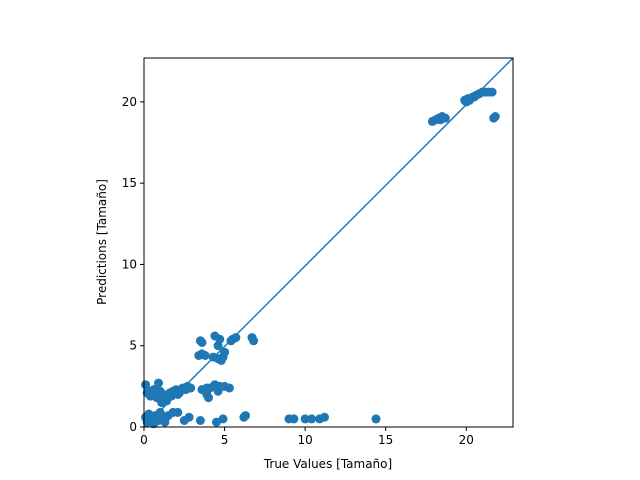  I want to click on y-tick-label: 15, so click(129, 183).